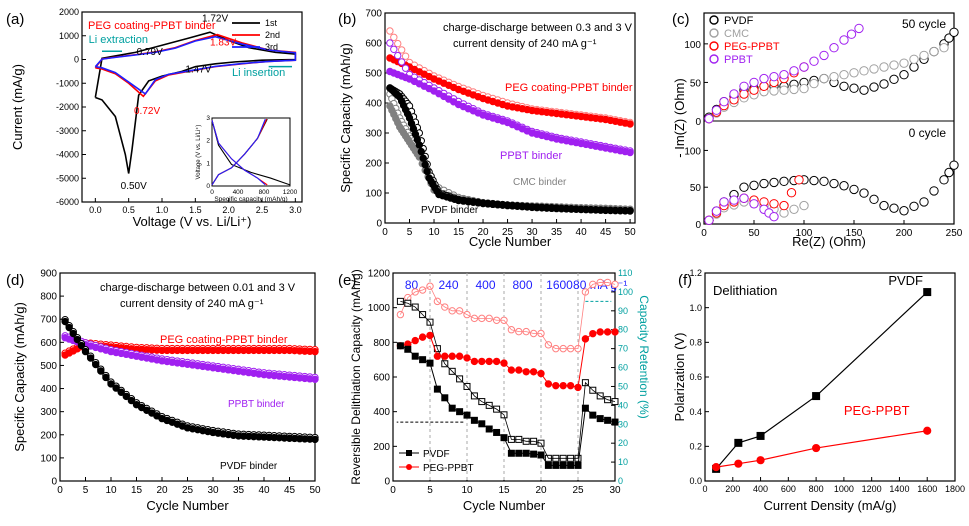 Image resolution: width=969 pixels, height=526 pixels. What do you see at coordinates (379, 308) in the screenshot?
I see `y-tick-label: 1000` at bounding box center [379, 308].